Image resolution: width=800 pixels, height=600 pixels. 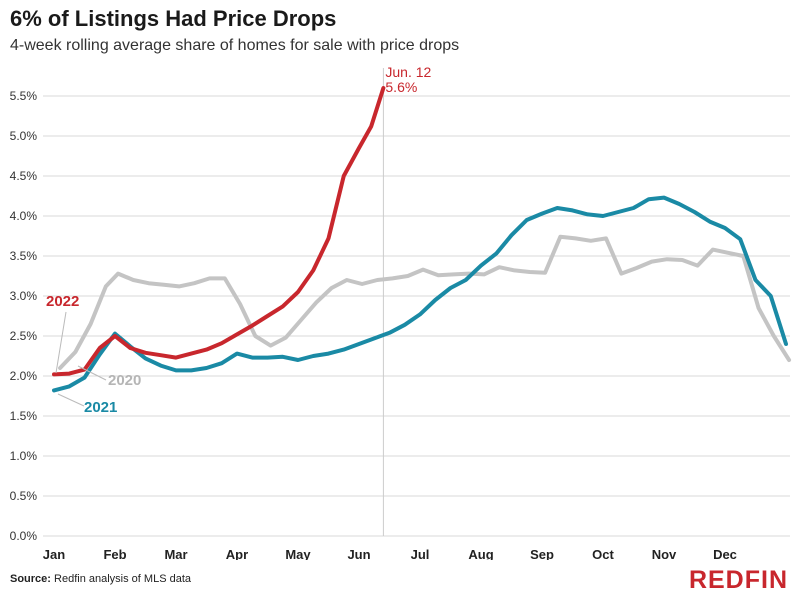 What do you see at coordinates (237, 553) in the screenshot?
I see `x-tick-label: Apr` at bounding box center [237, 553].